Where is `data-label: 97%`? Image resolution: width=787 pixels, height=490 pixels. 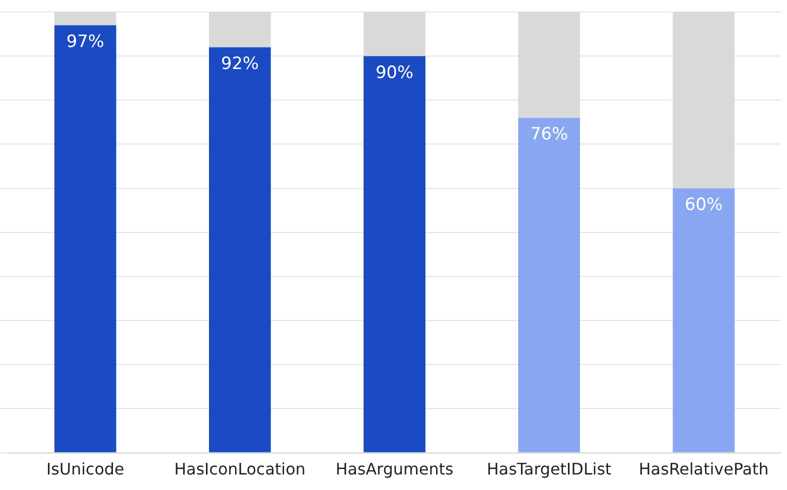
data-label: 97% is located at coordinates (85, 42).